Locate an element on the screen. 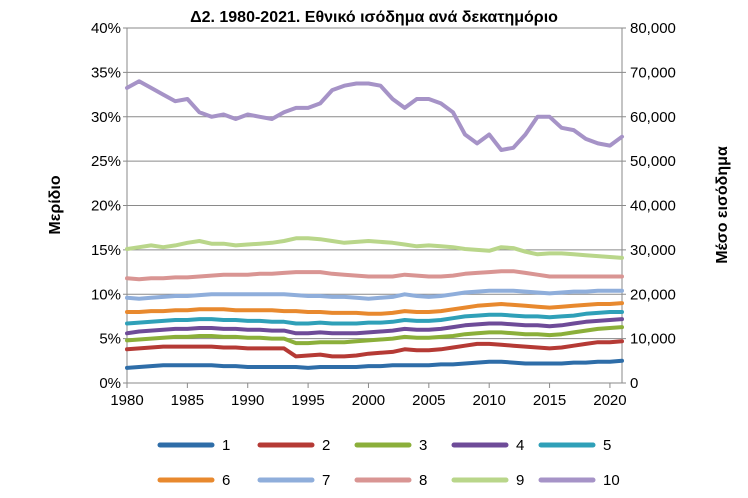 The height and width of the screenshot is (498, 748). y2-tick-label: 60,000 is located at coordinates (653, 117).